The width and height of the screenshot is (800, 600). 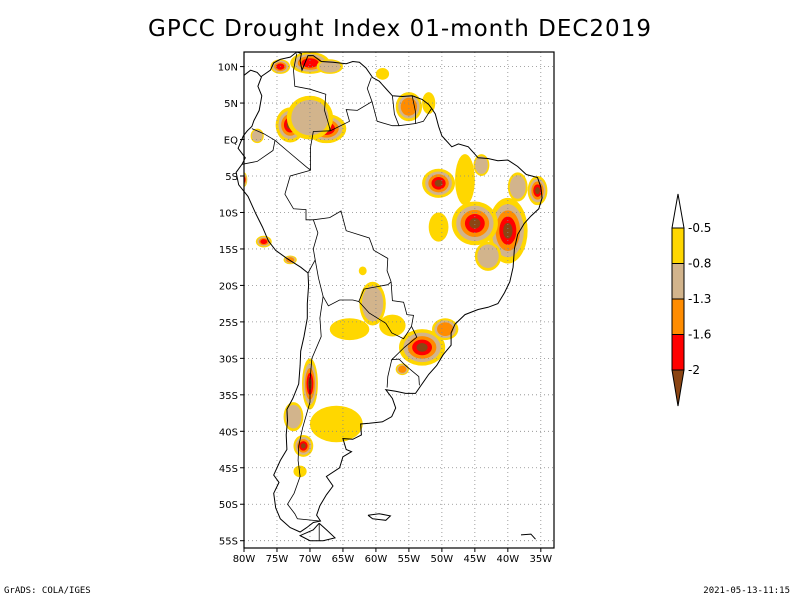 What do you see at coordinates (252, 73) in the screenshot?
I see `panama-coastline` at bounding box center [252, 73].